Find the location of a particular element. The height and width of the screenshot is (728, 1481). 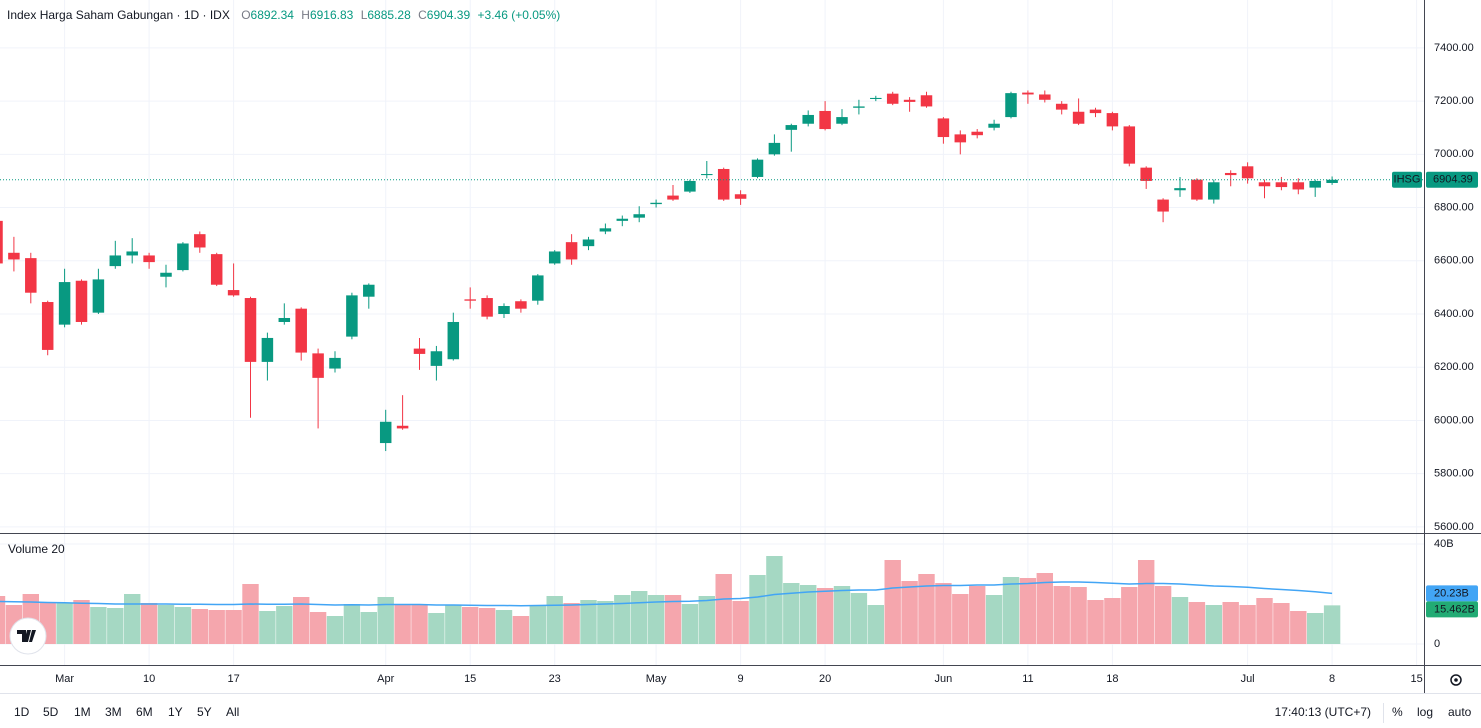

range-button: 1M is located at coordinates (82, 712).